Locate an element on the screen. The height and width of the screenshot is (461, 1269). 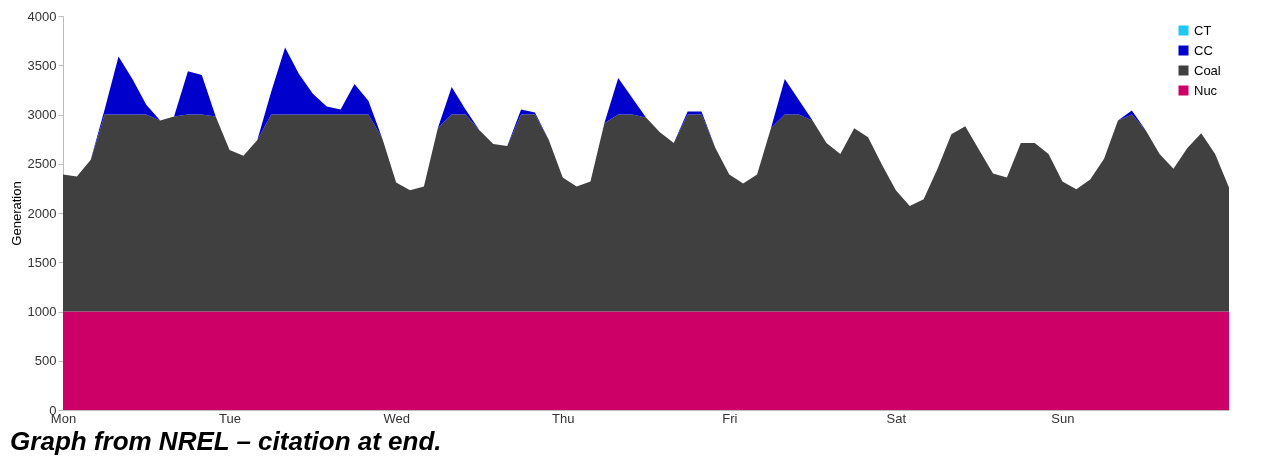
legend-label: CC is located at coordinates (1203, 50).